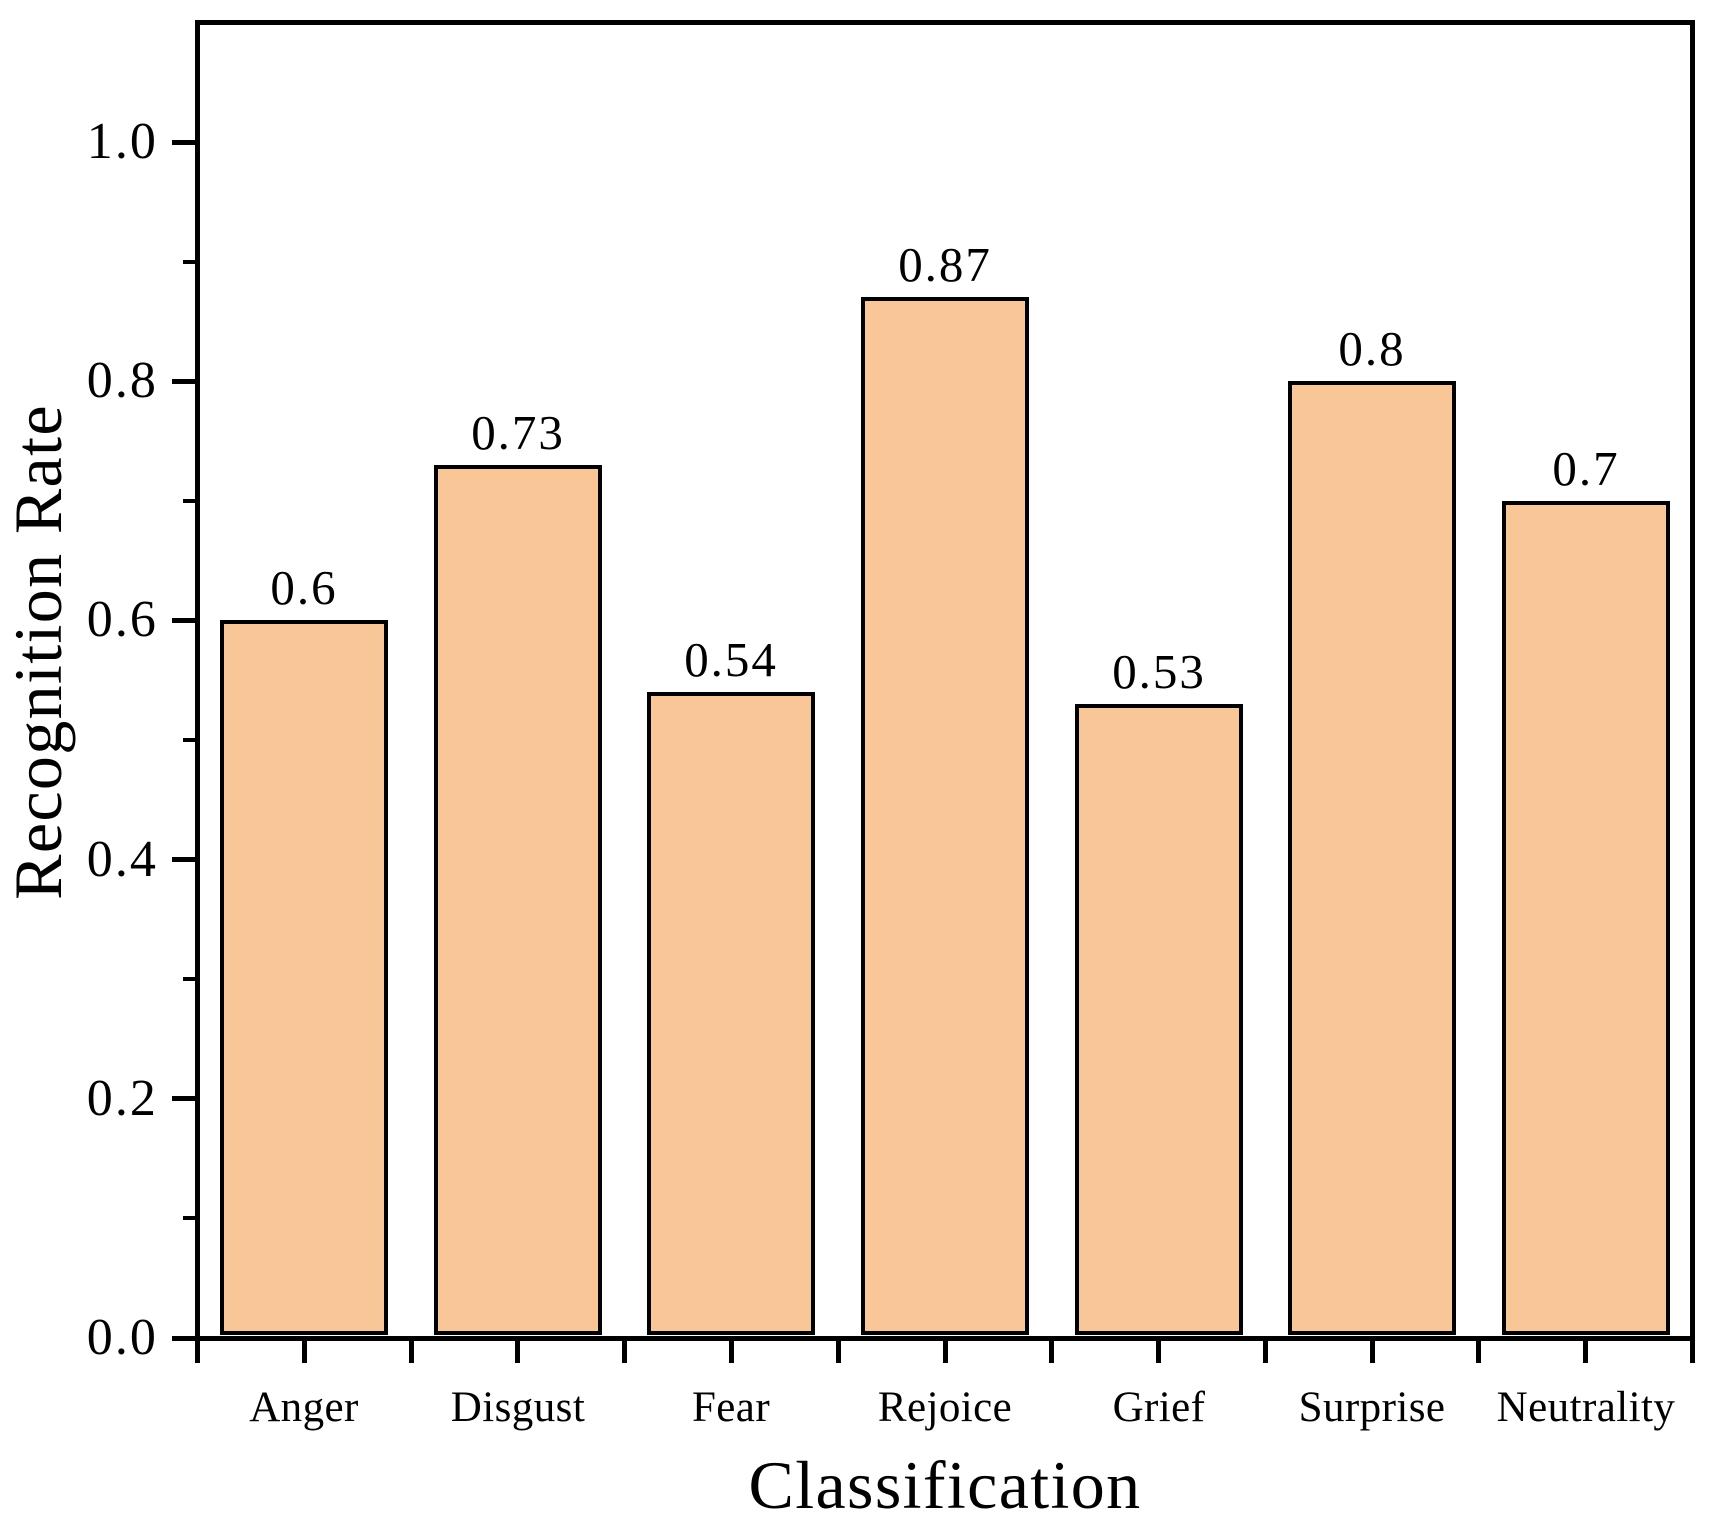  I want to click on y-axis-tick-label: 0.2, so click(122, 1098).